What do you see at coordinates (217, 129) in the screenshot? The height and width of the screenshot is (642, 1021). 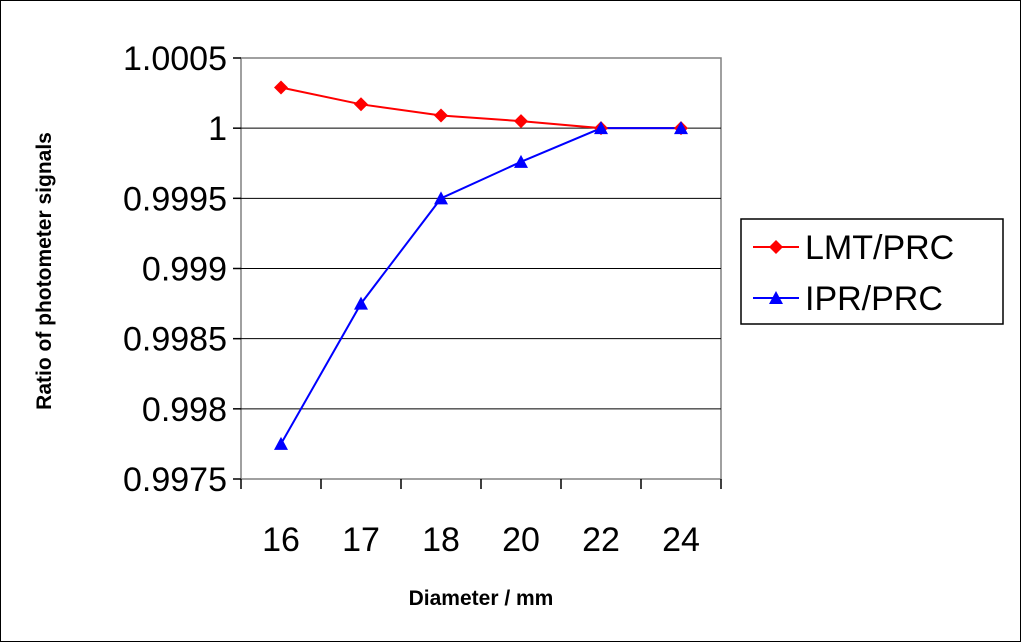 I see `y-tick-label-5: 1` at bounding box center [217, 129].